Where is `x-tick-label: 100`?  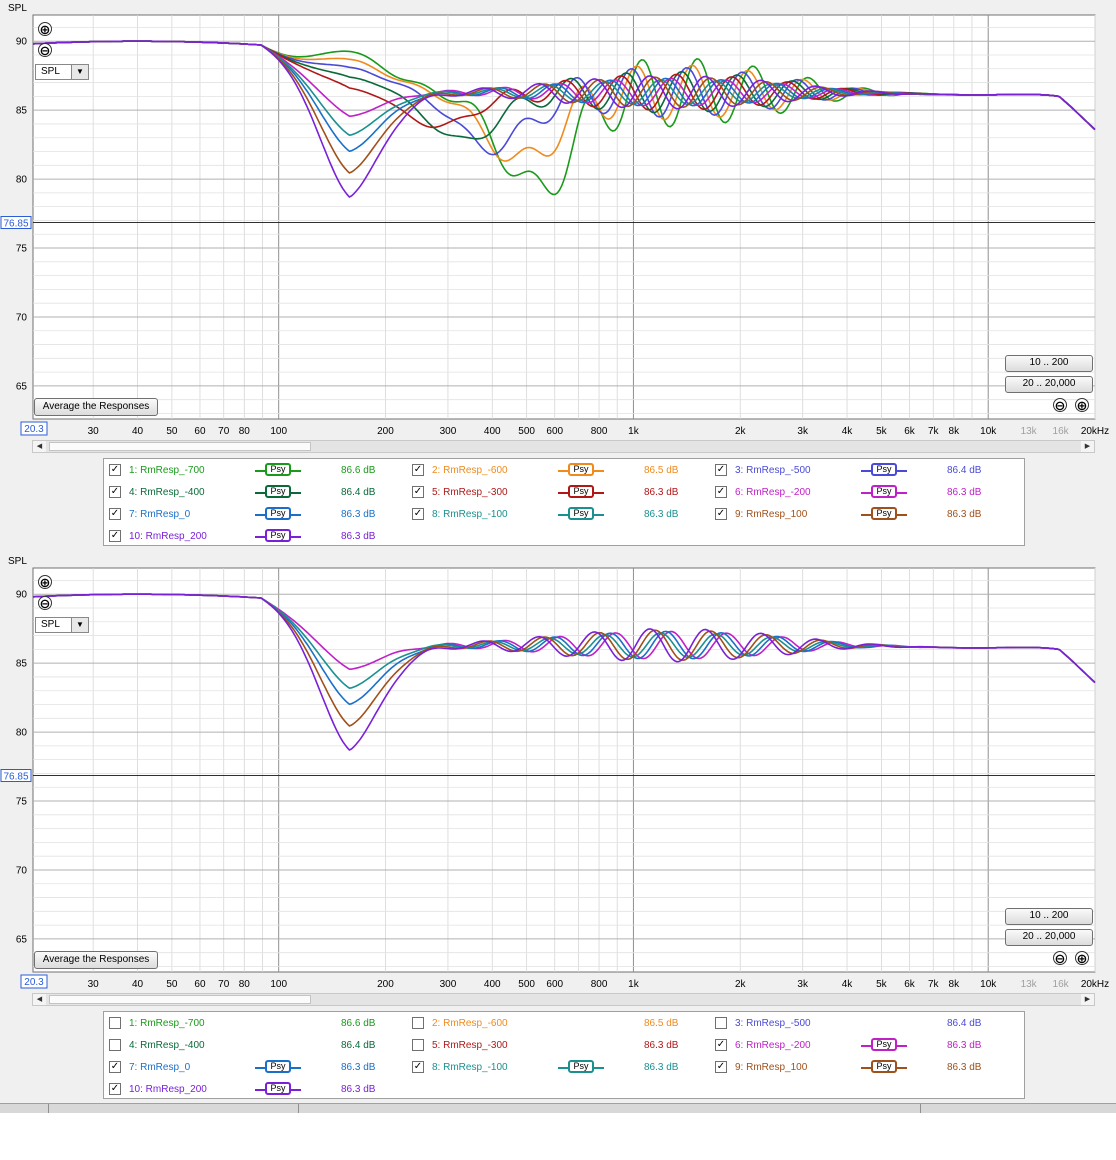
x-tick-label: 100 is located at coordinates (278, 984).